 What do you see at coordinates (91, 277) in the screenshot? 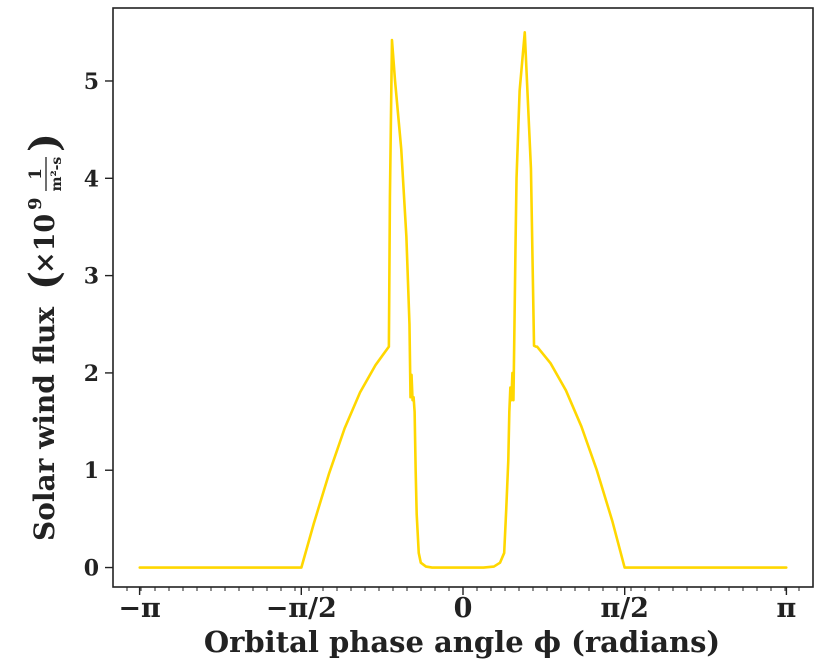
I see `y-tick-label: 3` at bounding box center [91, 277].